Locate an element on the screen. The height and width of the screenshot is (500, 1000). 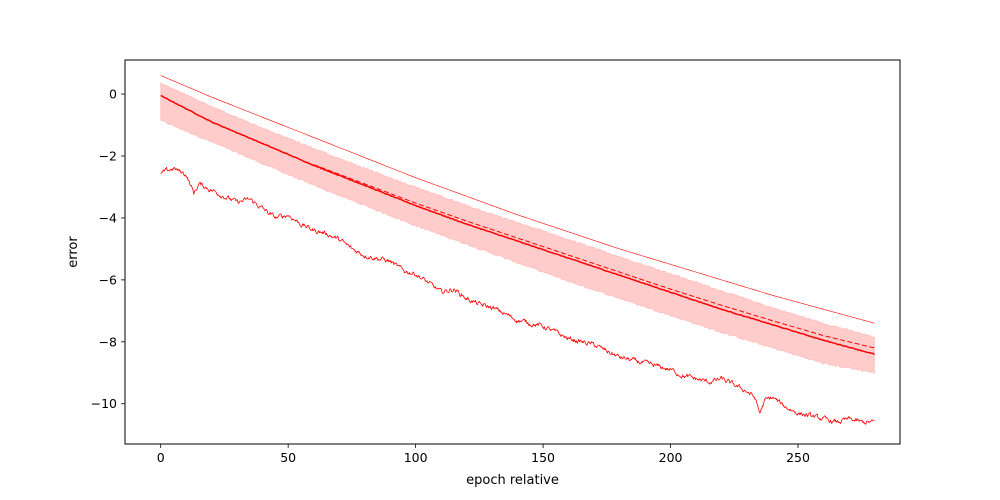
x-axis-label: epoch relative is located at coordinates (512, 480).